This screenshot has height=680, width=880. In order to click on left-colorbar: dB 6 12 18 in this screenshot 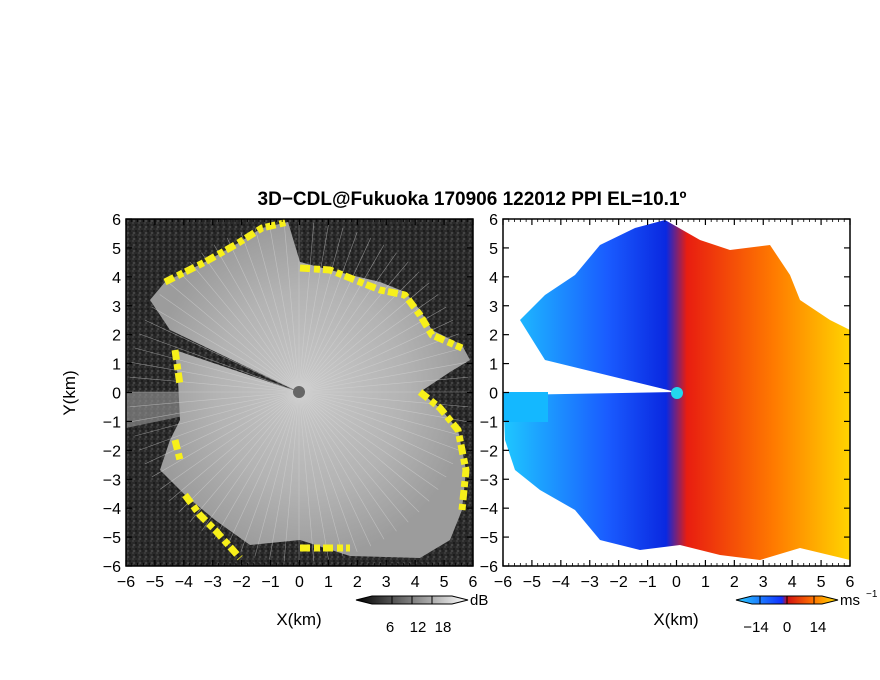, I will do `click(421, 614)`.